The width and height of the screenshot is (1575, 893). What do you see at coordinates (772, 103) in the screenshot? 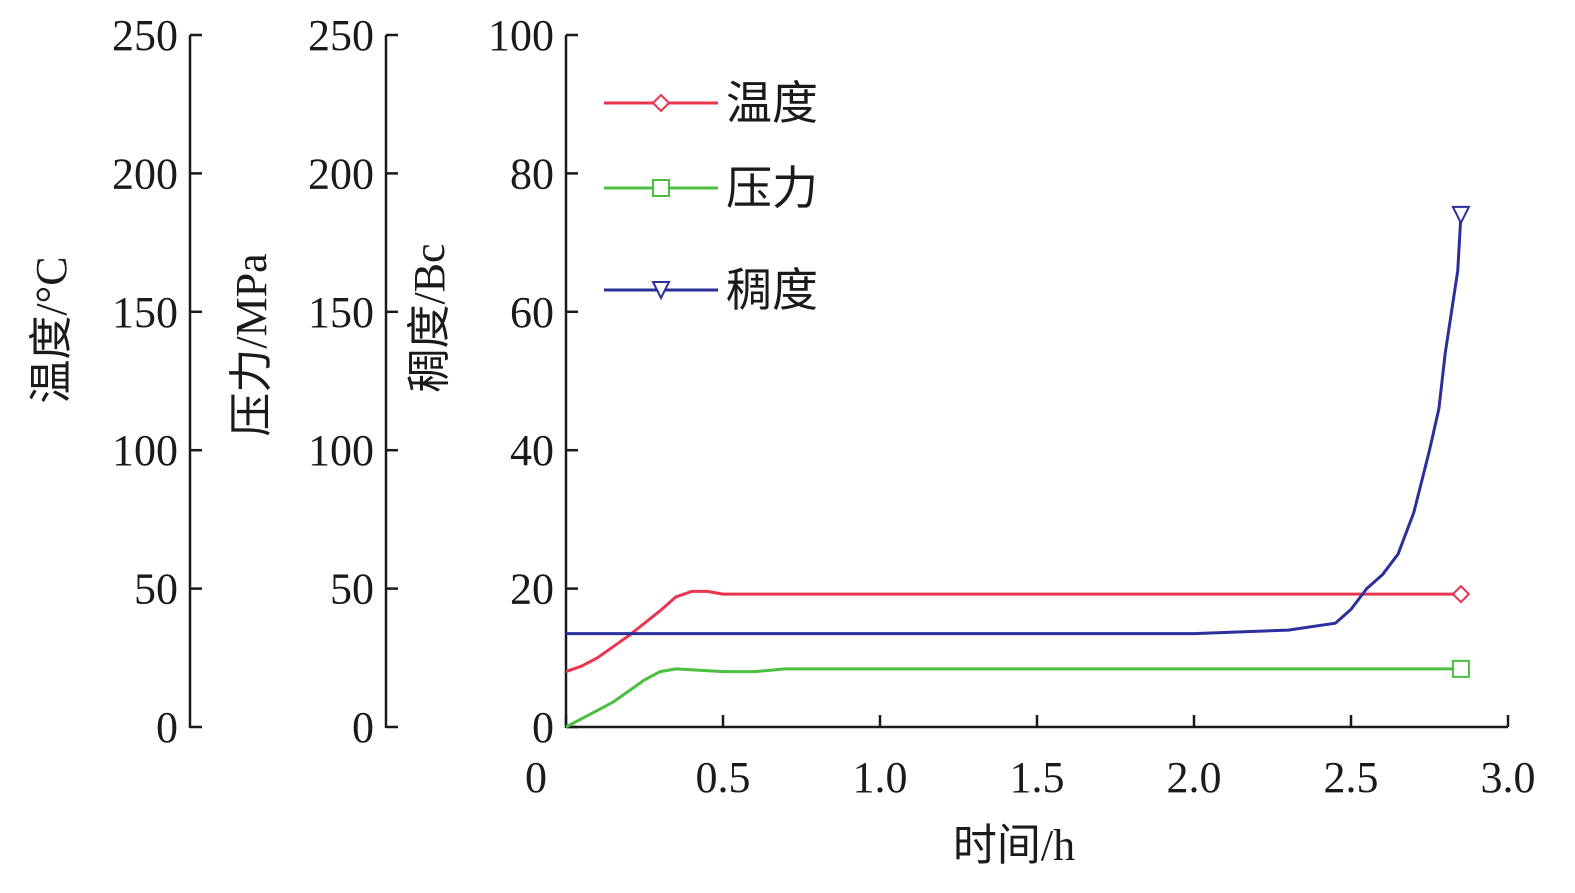
I see `legend-label-temp: 温度` at bounding box center [772, 103].